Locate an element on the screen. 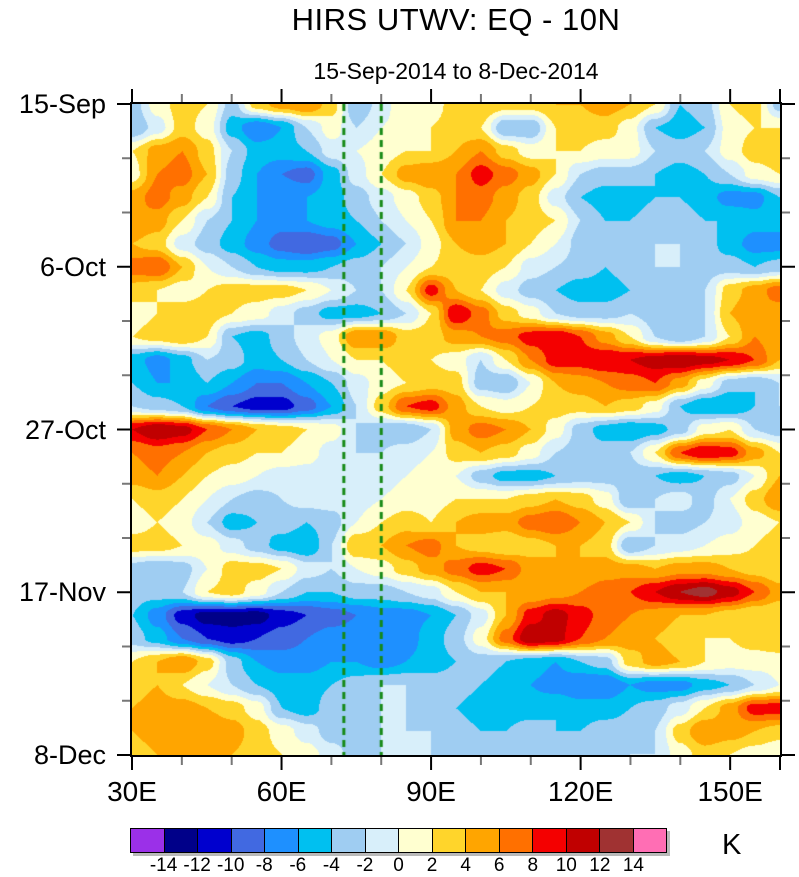 This screenshot has height=877, width=799. x-tick-label: 60E is located at coordinates (281, 791).